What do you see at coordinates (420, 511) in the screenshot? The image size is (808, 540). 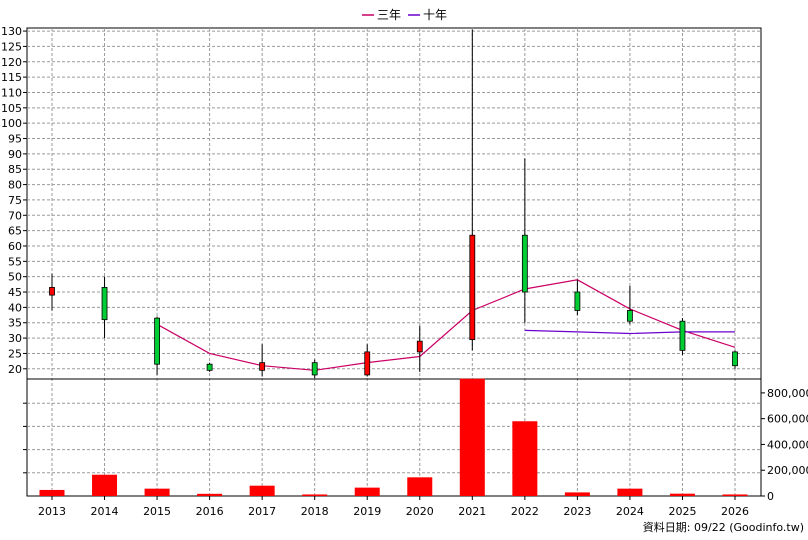 I see `x-tick-label: 2020` at bounding box center [420, 511].